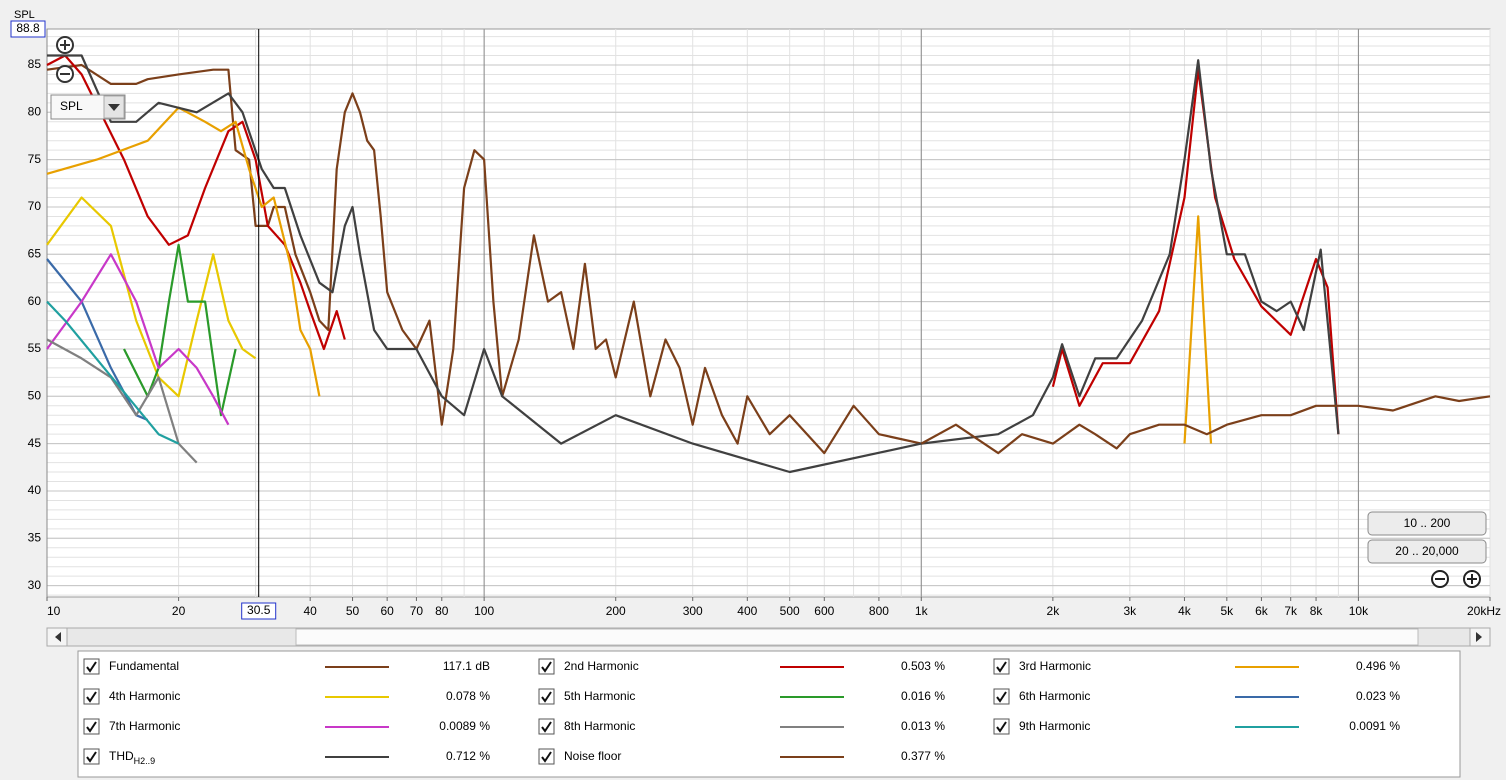 This screenshot has width=1506, height=780. I want to click on legend-name-text: Fundamental, so click(144, 666).